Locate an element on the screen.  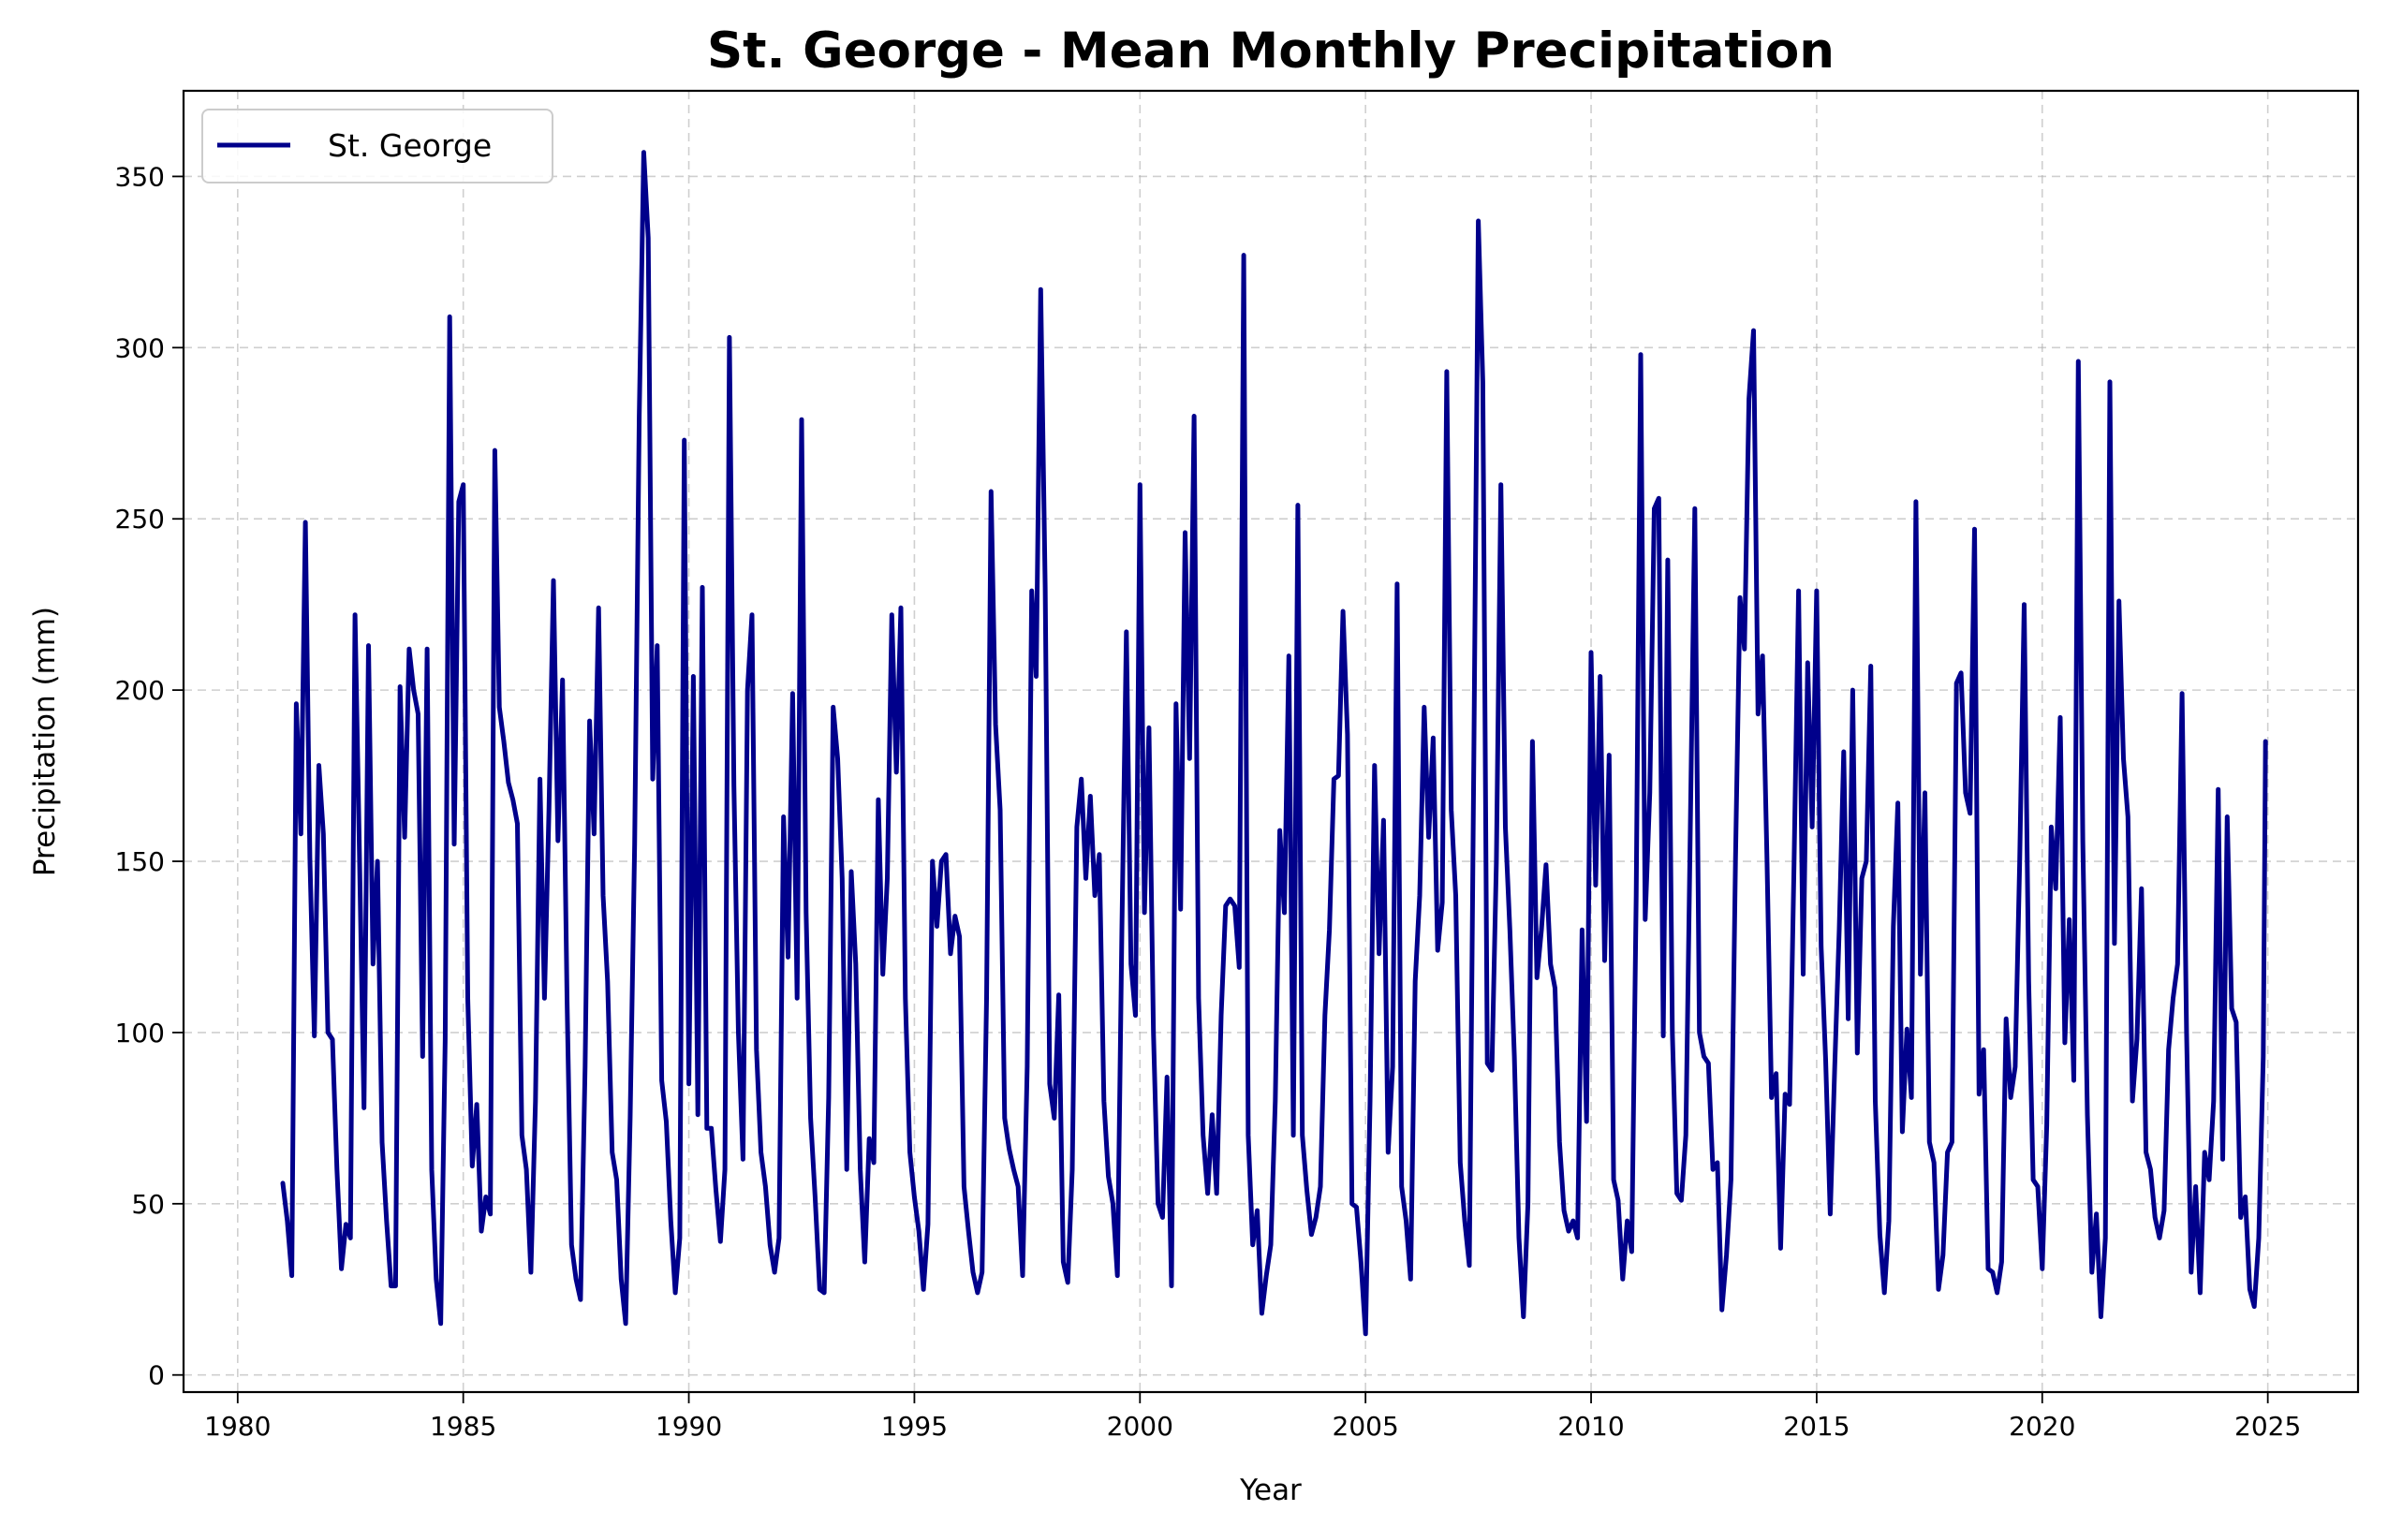
x-axis-title: Year is located at coordinates (1270, 1490).